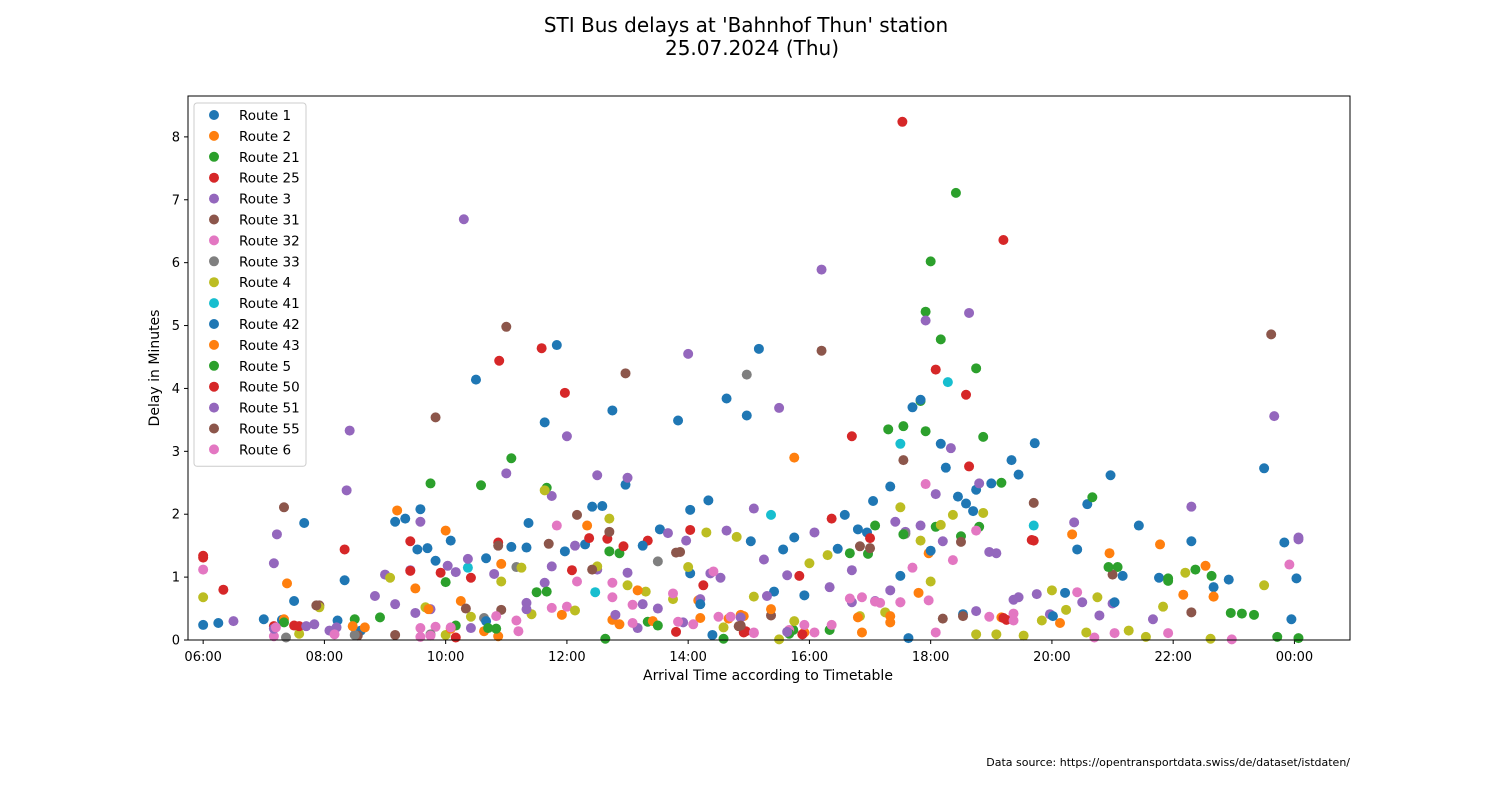 The width and height of the screenshot is (1500, 800). Describe the element at coordinates (269, 221) in the screenshot. I see `legend-label: Route 31` at that location.